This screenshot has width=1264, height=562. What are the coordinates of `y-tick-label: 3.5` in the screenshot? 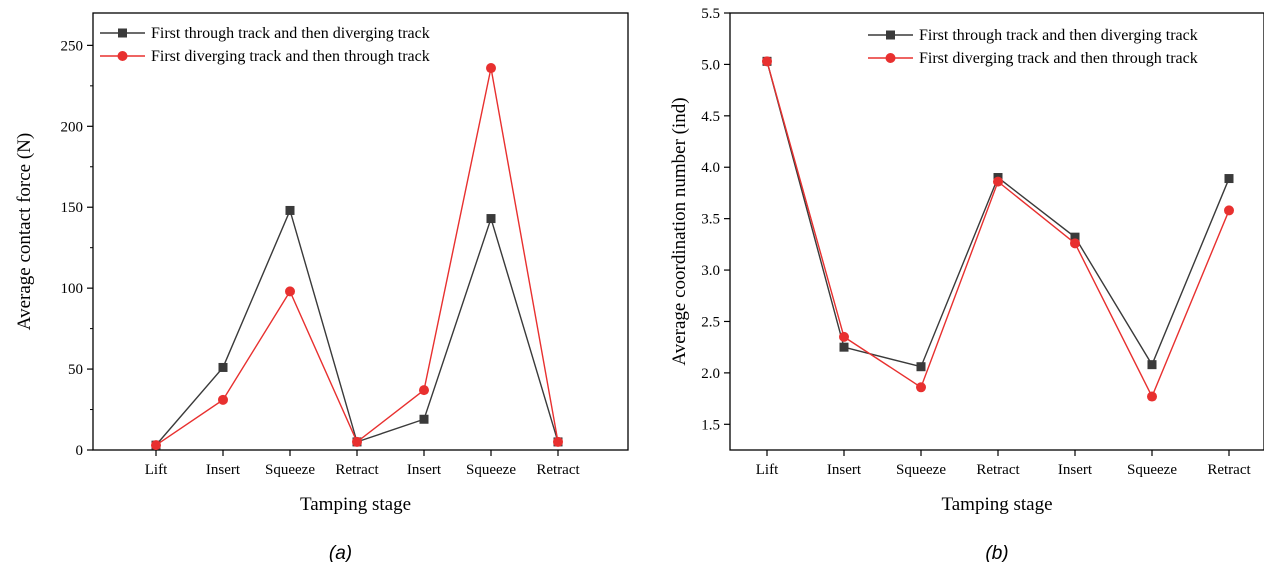 It's located at (710, 220).